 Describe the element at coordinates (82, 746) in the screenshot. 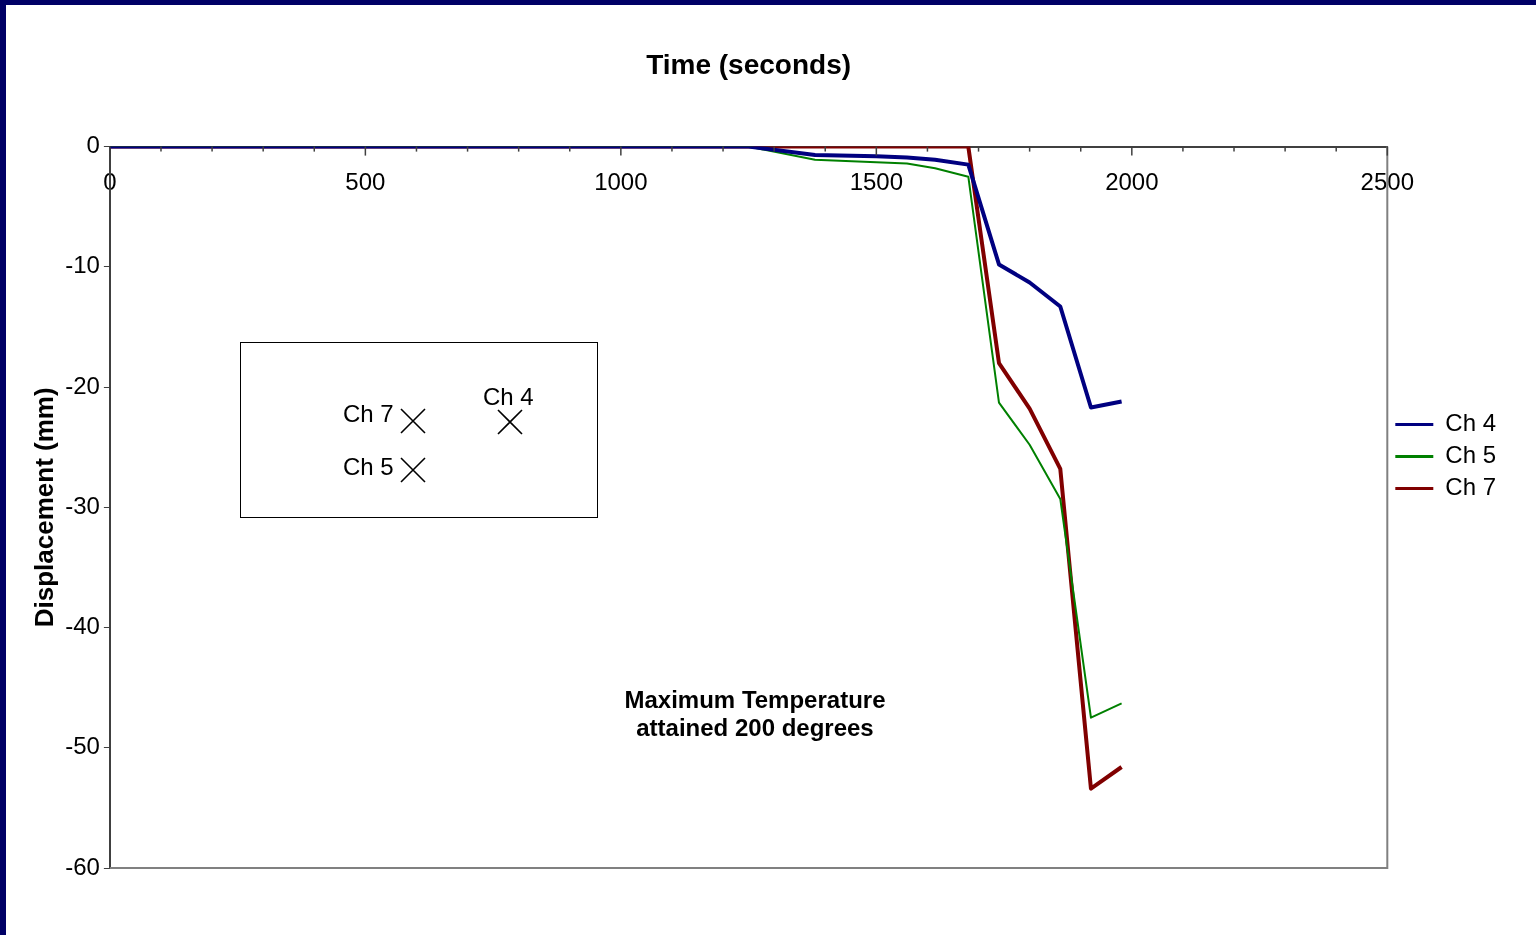

I see `y-tick-label: -50` at that location.